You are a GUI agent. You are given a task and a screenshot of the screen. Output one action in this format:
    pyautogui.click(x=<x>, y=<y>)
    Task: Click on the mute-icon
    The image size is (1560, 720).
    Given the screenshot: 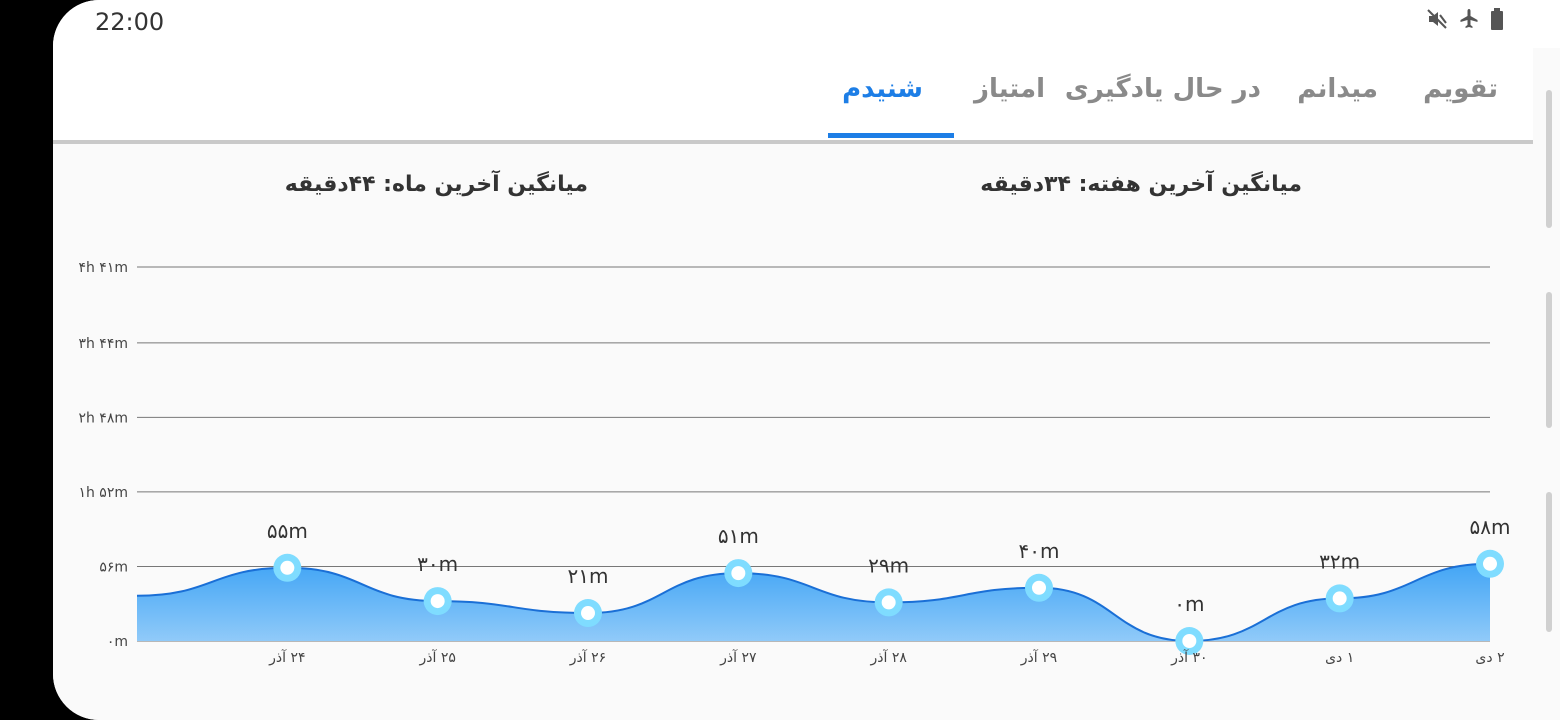 What is the action you would take?
    pyautogui.click(x=1437, y=21)
    